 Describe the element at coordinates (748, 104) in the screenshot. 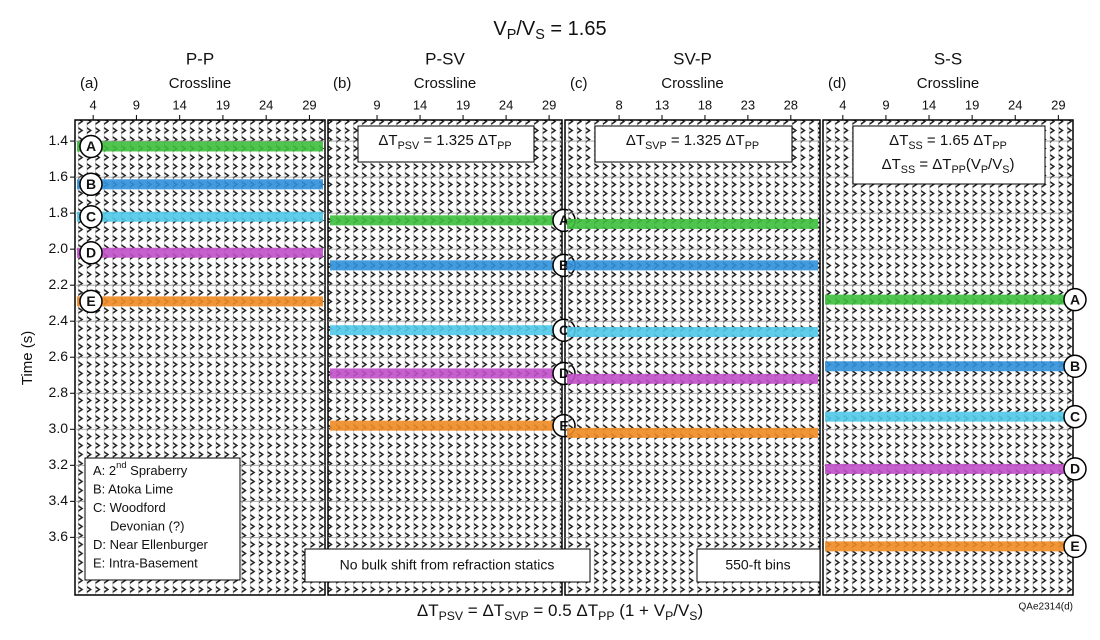

I see `x-tick-label: 23` at that location.